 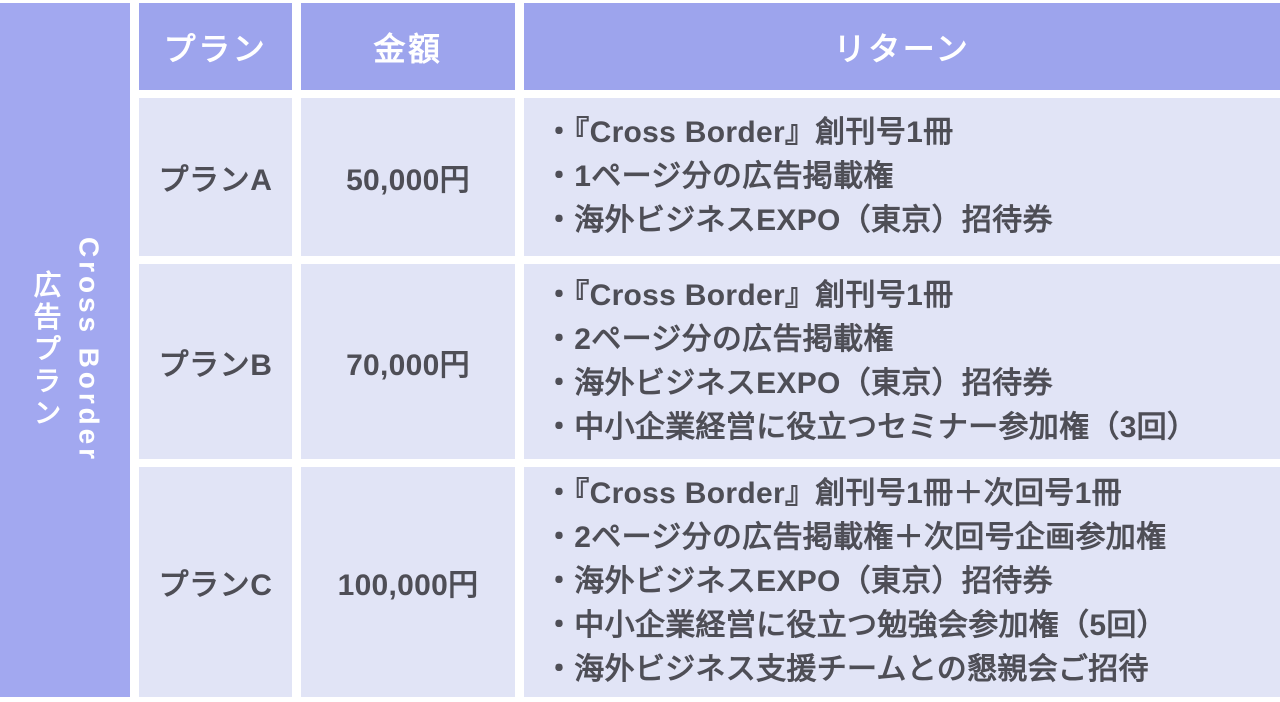 What do you see at coordinates (902, 46) in the screenshot?
I see `column-header-returns: リターン` at bounding box center [902, 46].